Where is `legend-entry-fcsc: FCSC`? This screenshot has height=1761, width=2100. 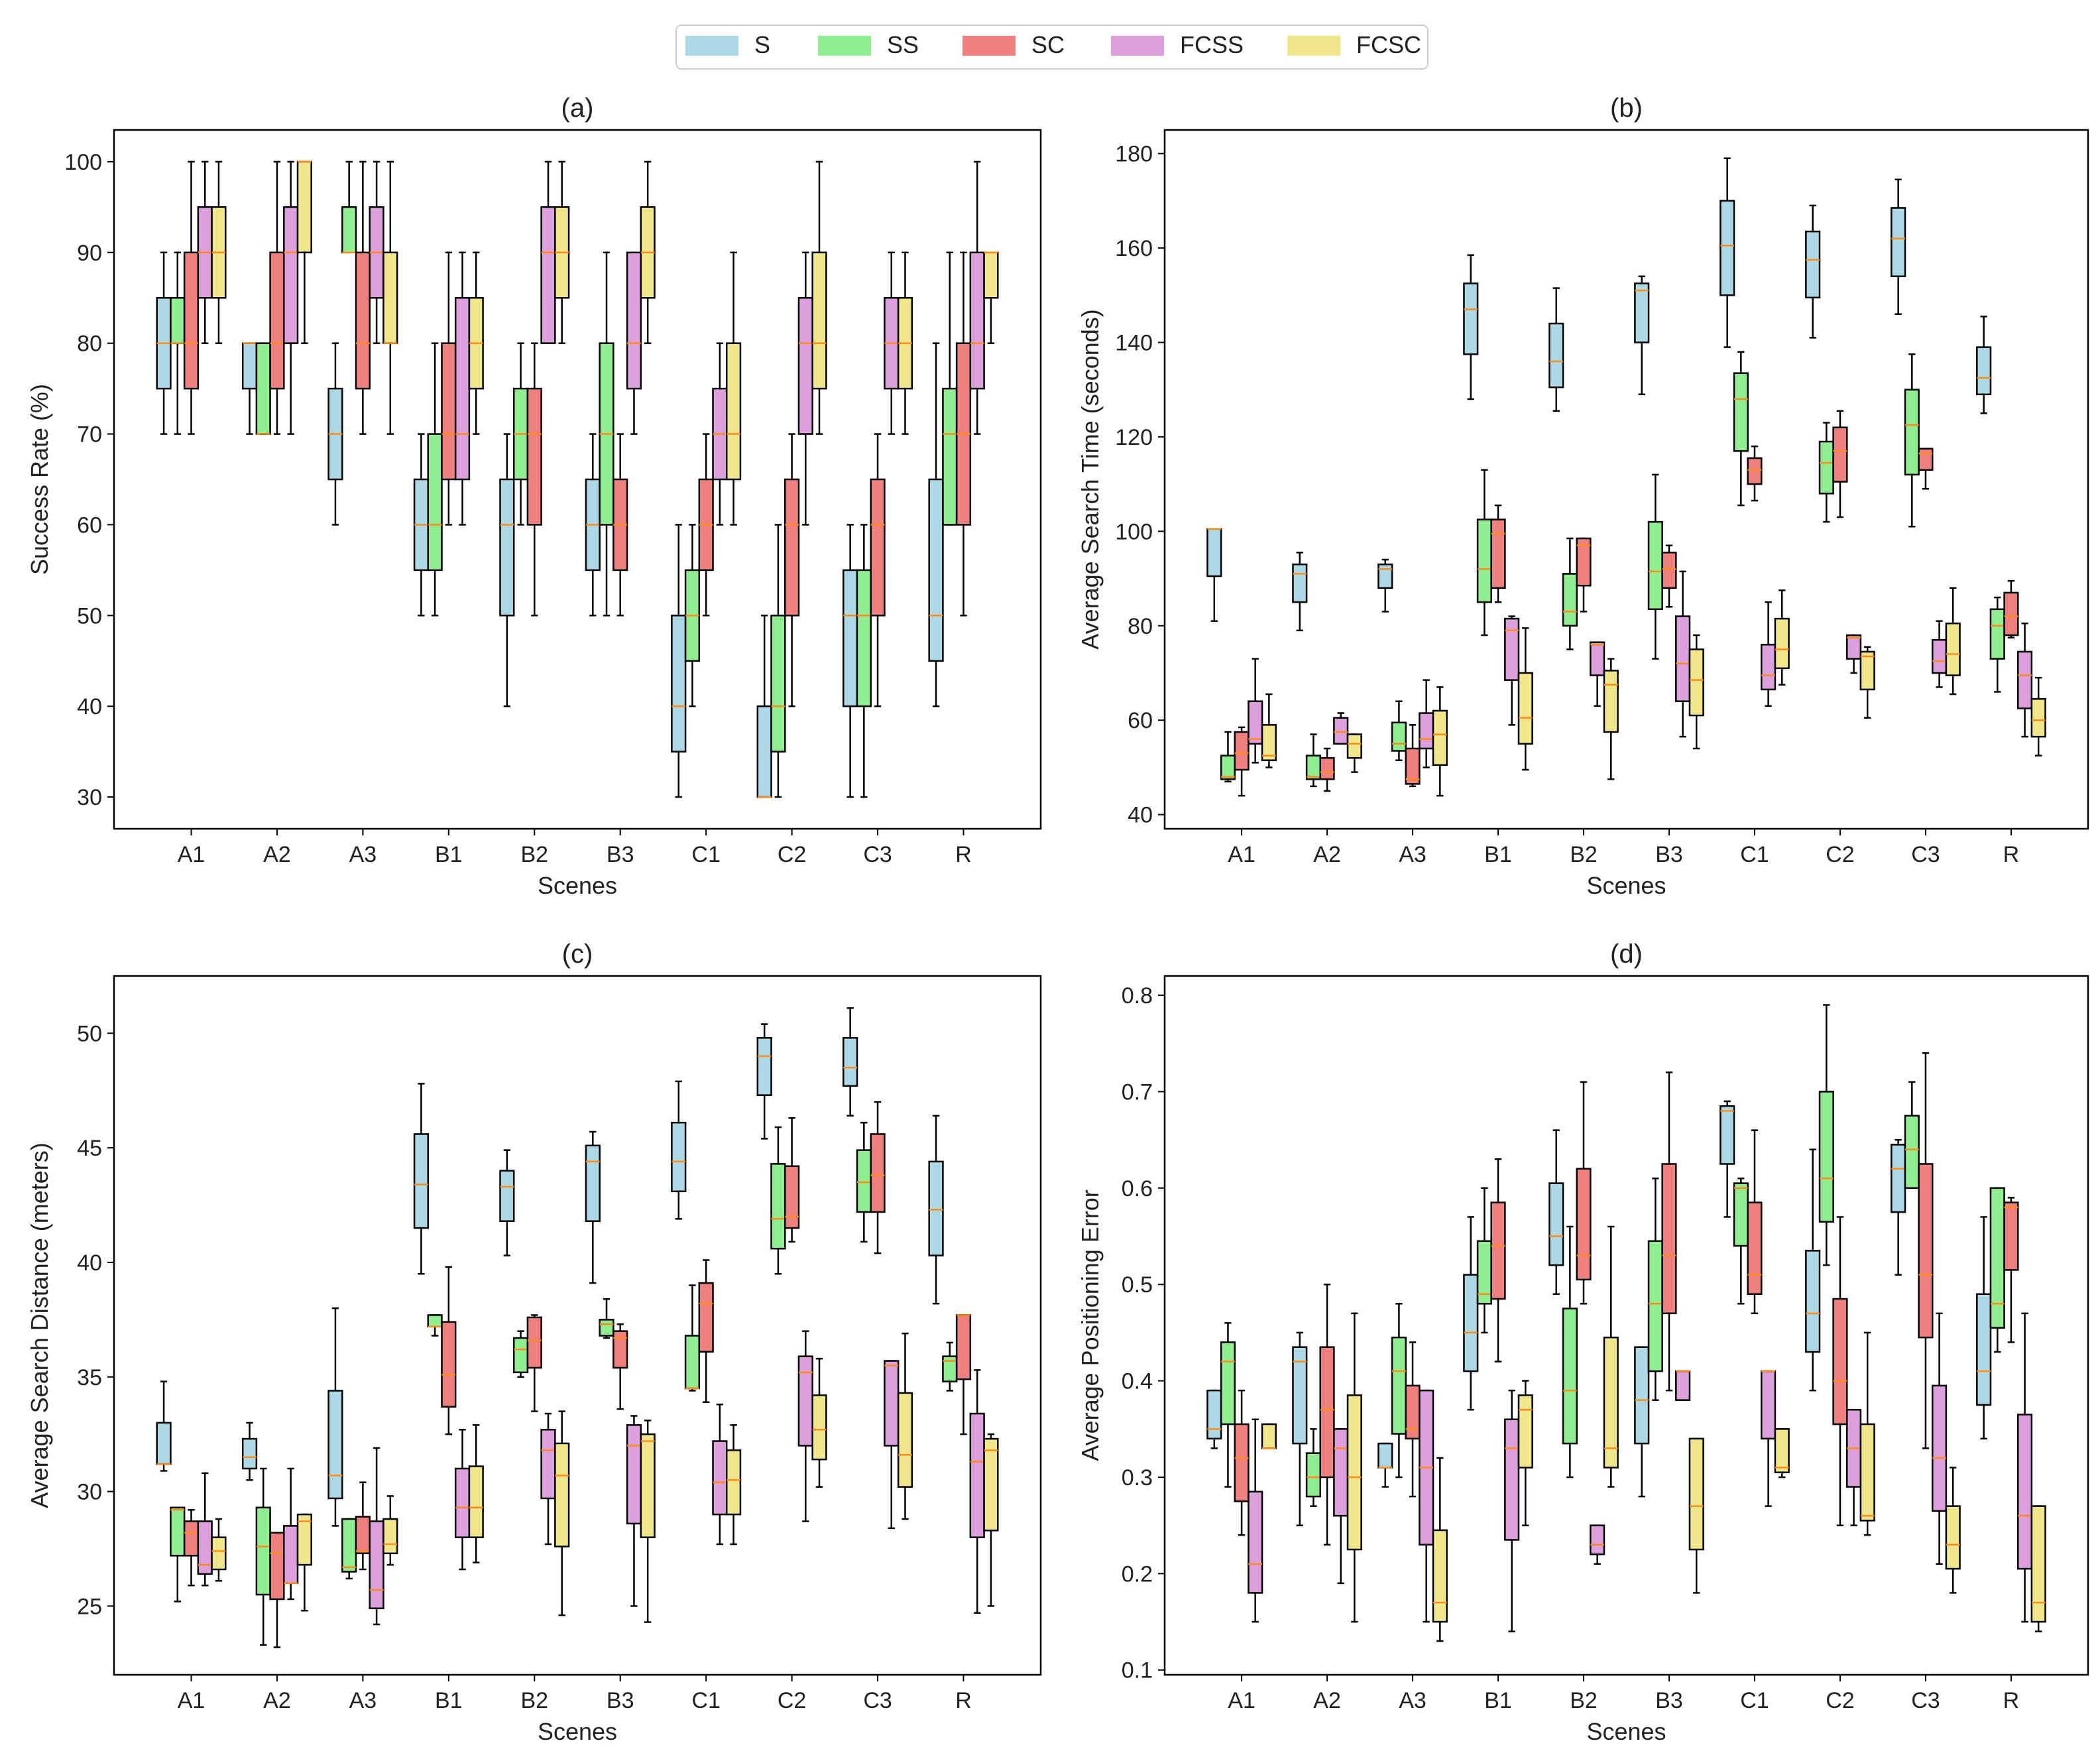 legend-entry-fcsc: FCSC is located at coordinates (1354, 44).